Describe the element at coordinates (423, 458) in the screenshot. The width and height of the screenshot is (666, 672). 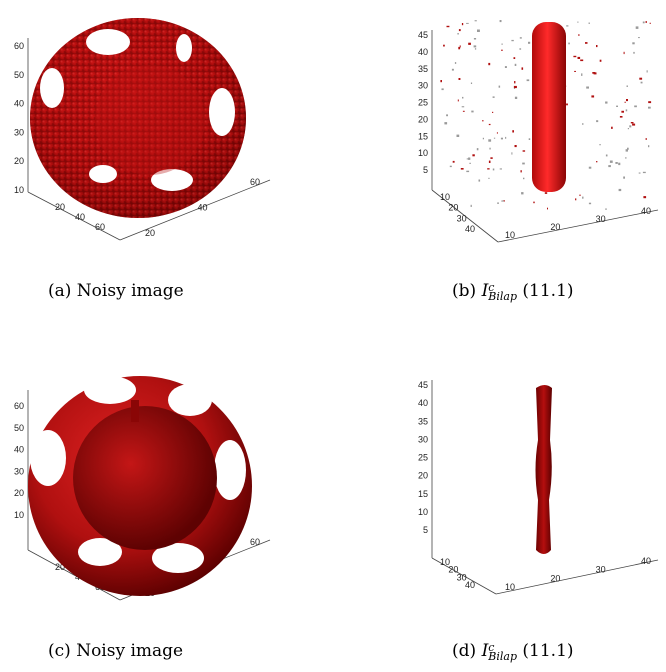
I see `z-tick-label: 25` at that location.